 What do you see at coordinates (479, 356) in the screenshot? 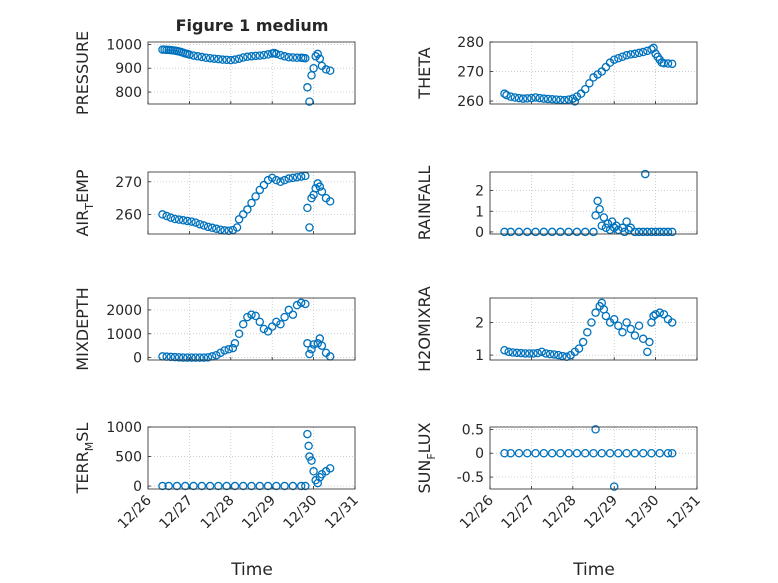
I see `y-tick-label: 1` at bounding box center [479, 356].